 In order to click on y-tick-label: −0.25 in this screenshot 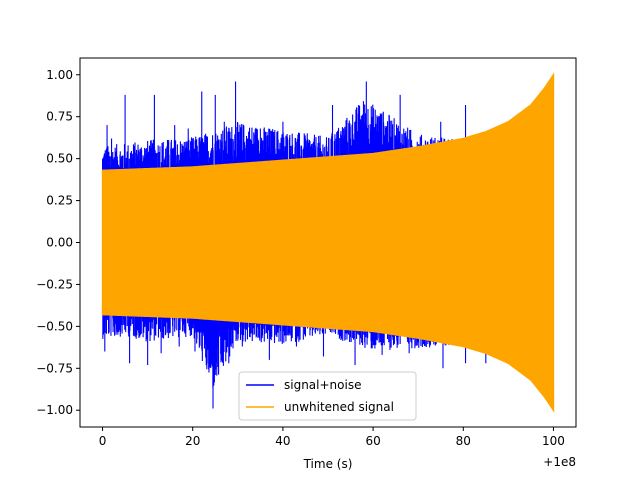, I will do `click(54, 284)`.